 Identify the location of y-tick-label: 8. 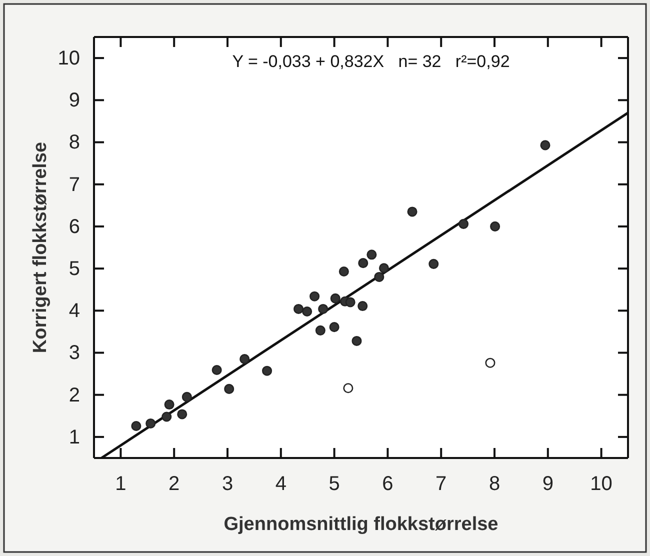
(74, 143).